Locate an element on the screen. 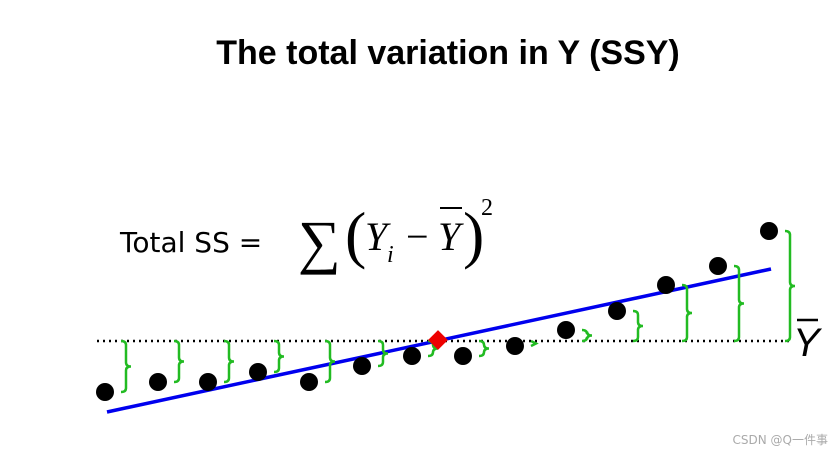  mean-point is located at coordinates (438, 340).